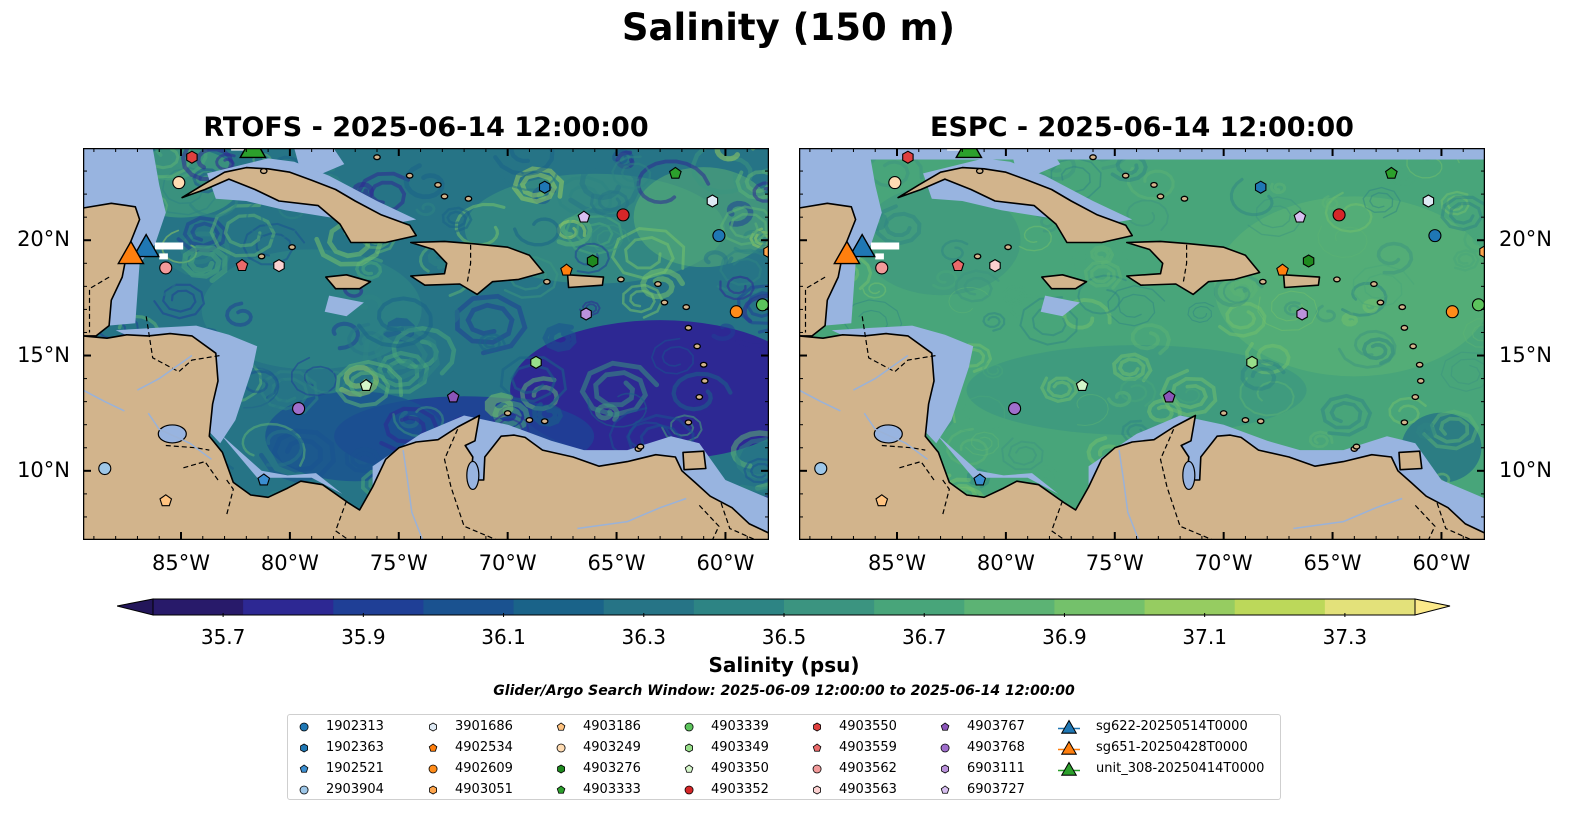  Describe the element at coordinates (503, 637) in the screenshot. I see `colorbar-tick-label: 36.1` at that location.